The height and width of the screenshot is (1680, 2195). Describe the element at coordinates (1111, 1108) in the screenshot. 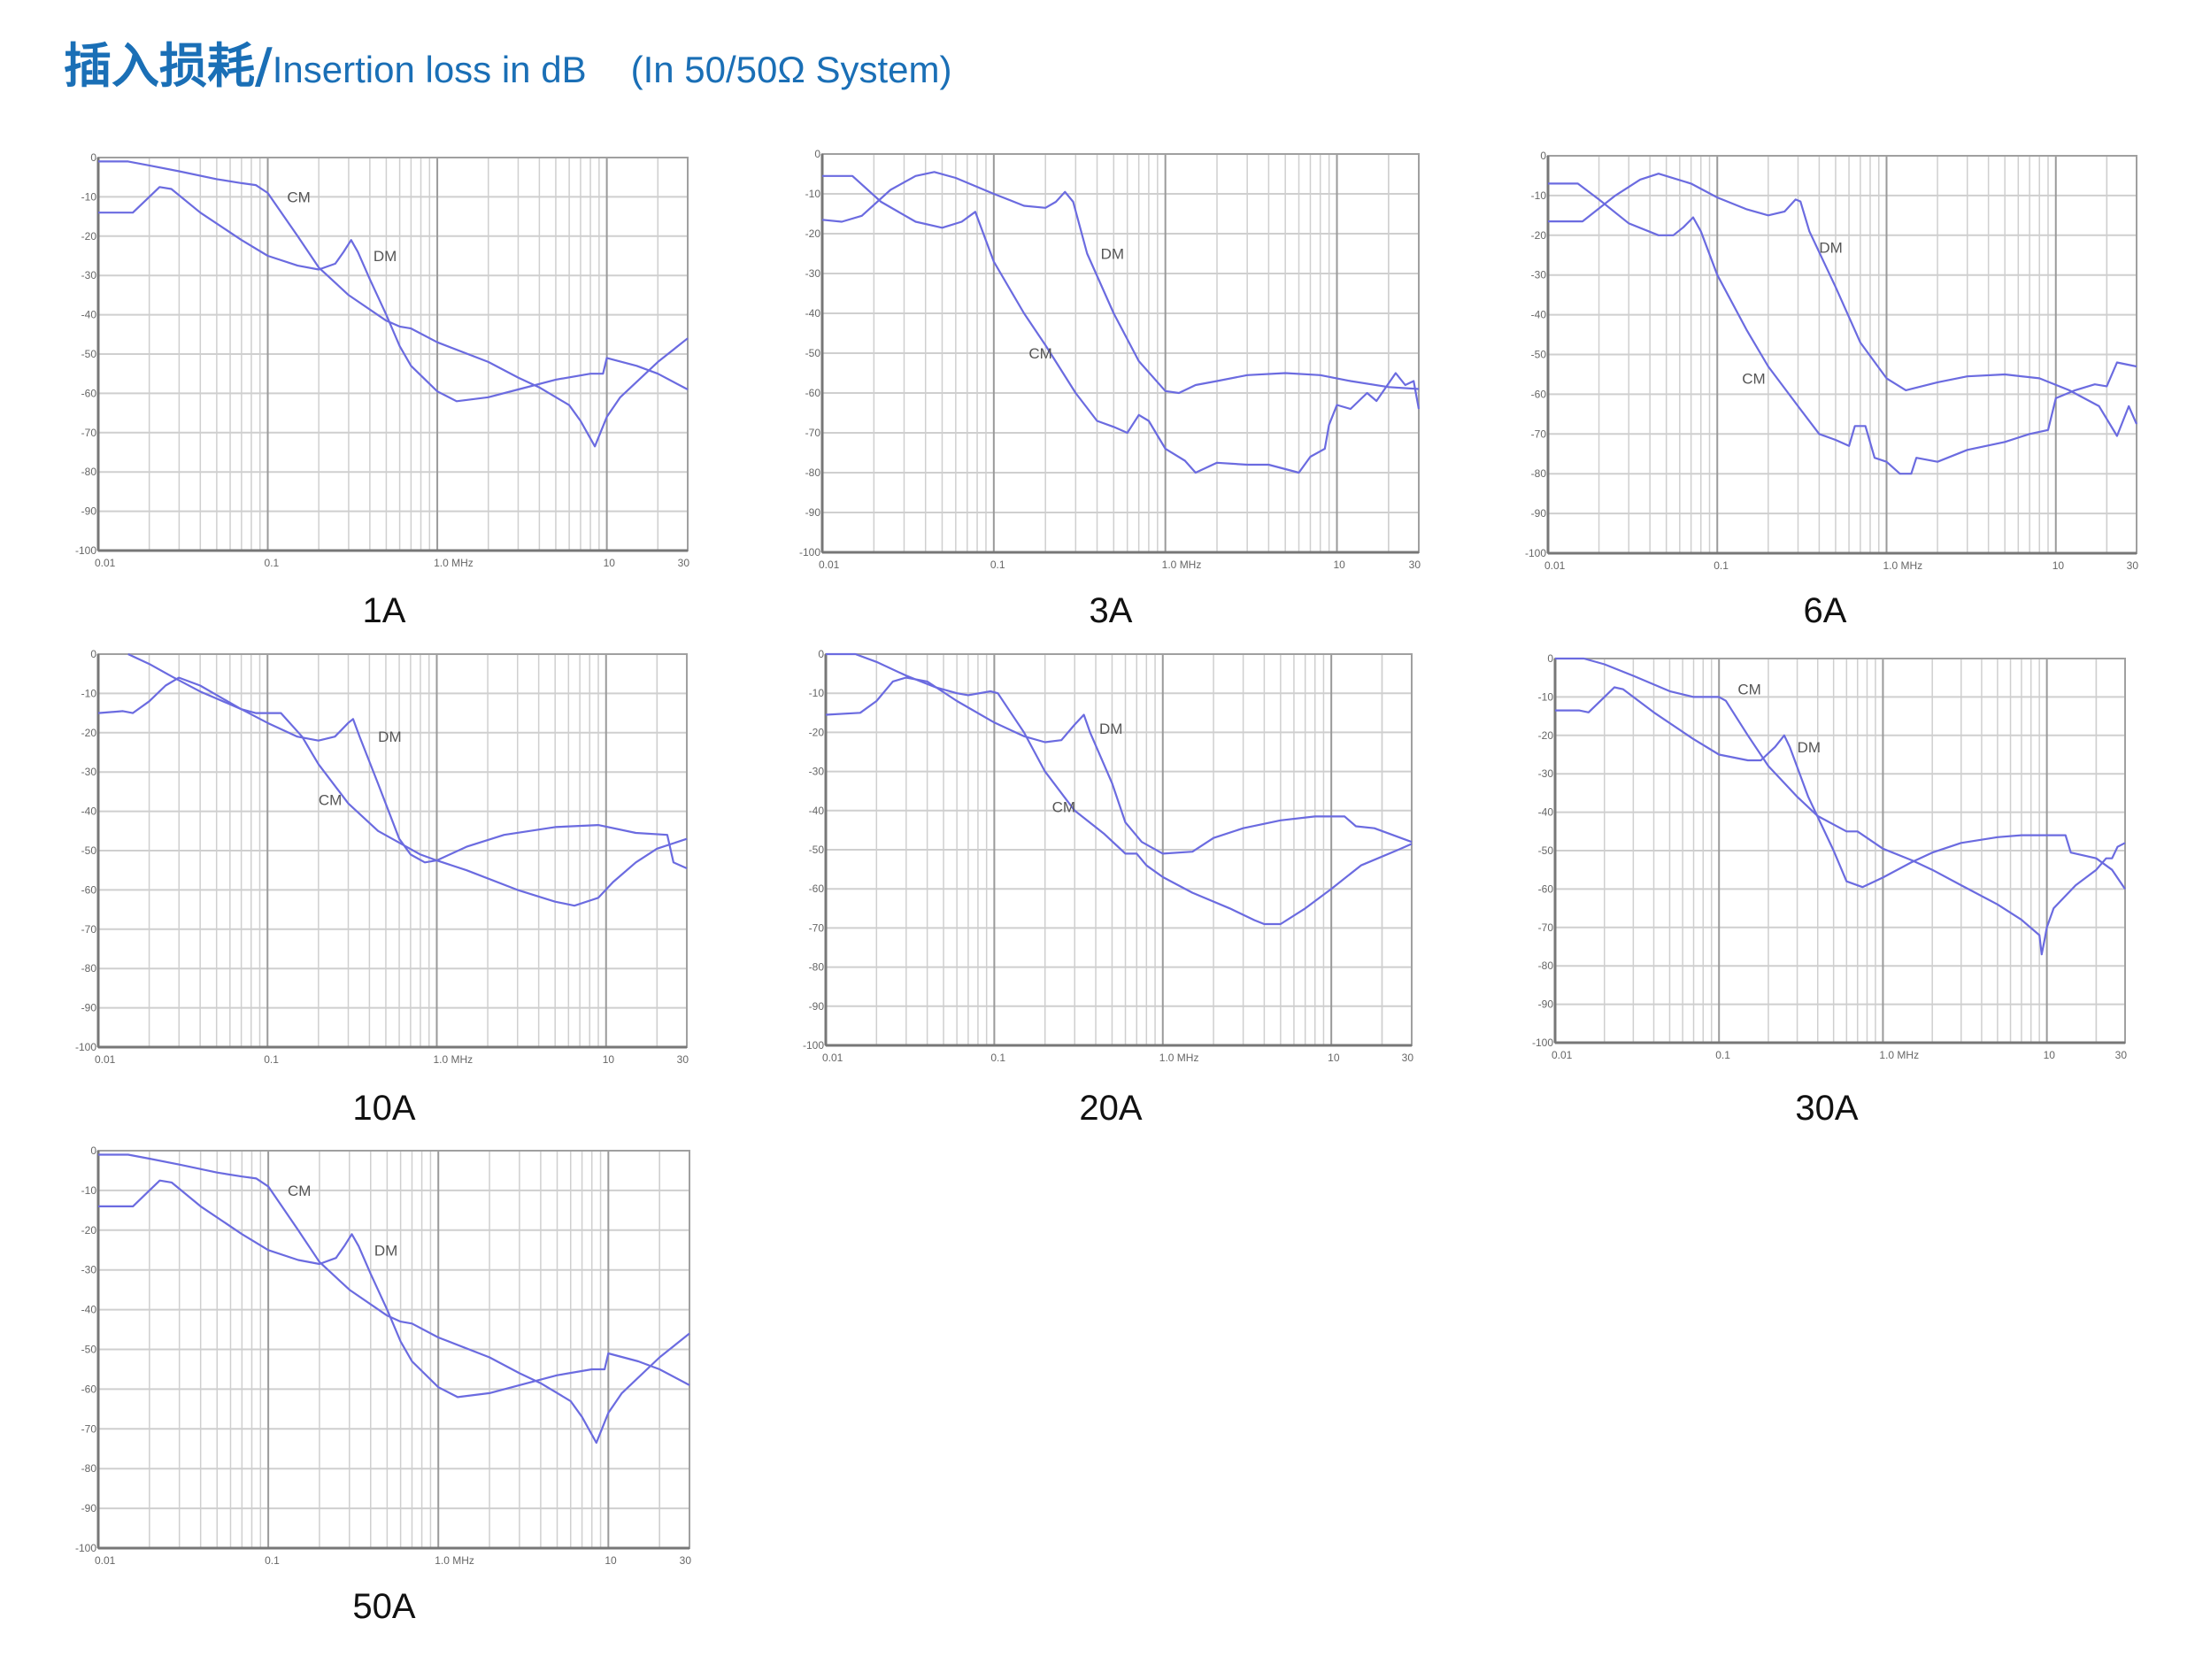

I see `chart-current-label: 20A` at that location.